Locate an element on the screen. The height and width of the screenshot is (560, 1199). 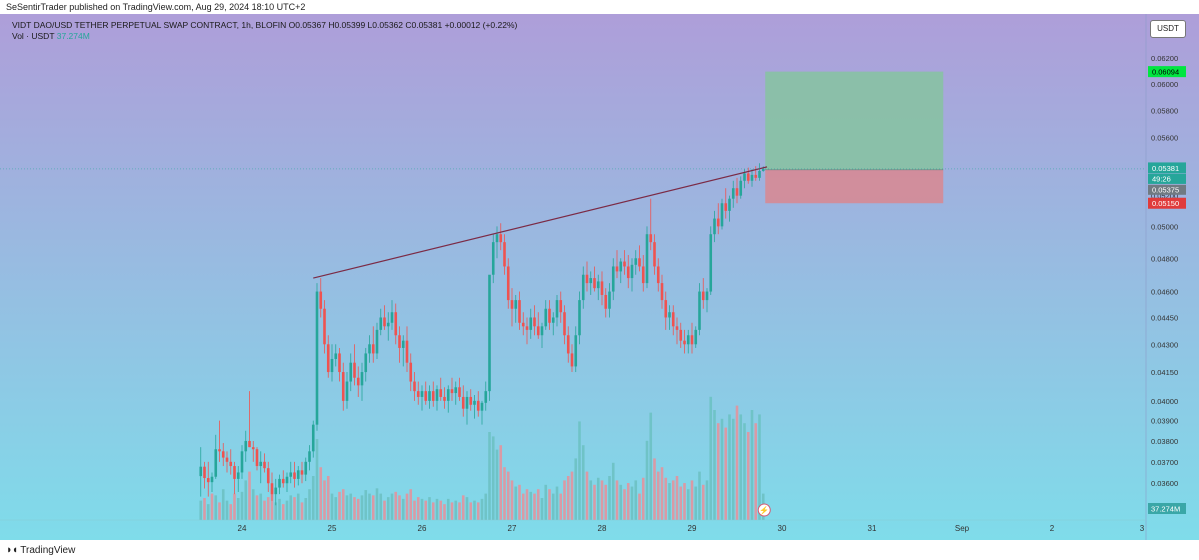
price-tick-label: 0.03700 is located at coordinates (1164, 462).